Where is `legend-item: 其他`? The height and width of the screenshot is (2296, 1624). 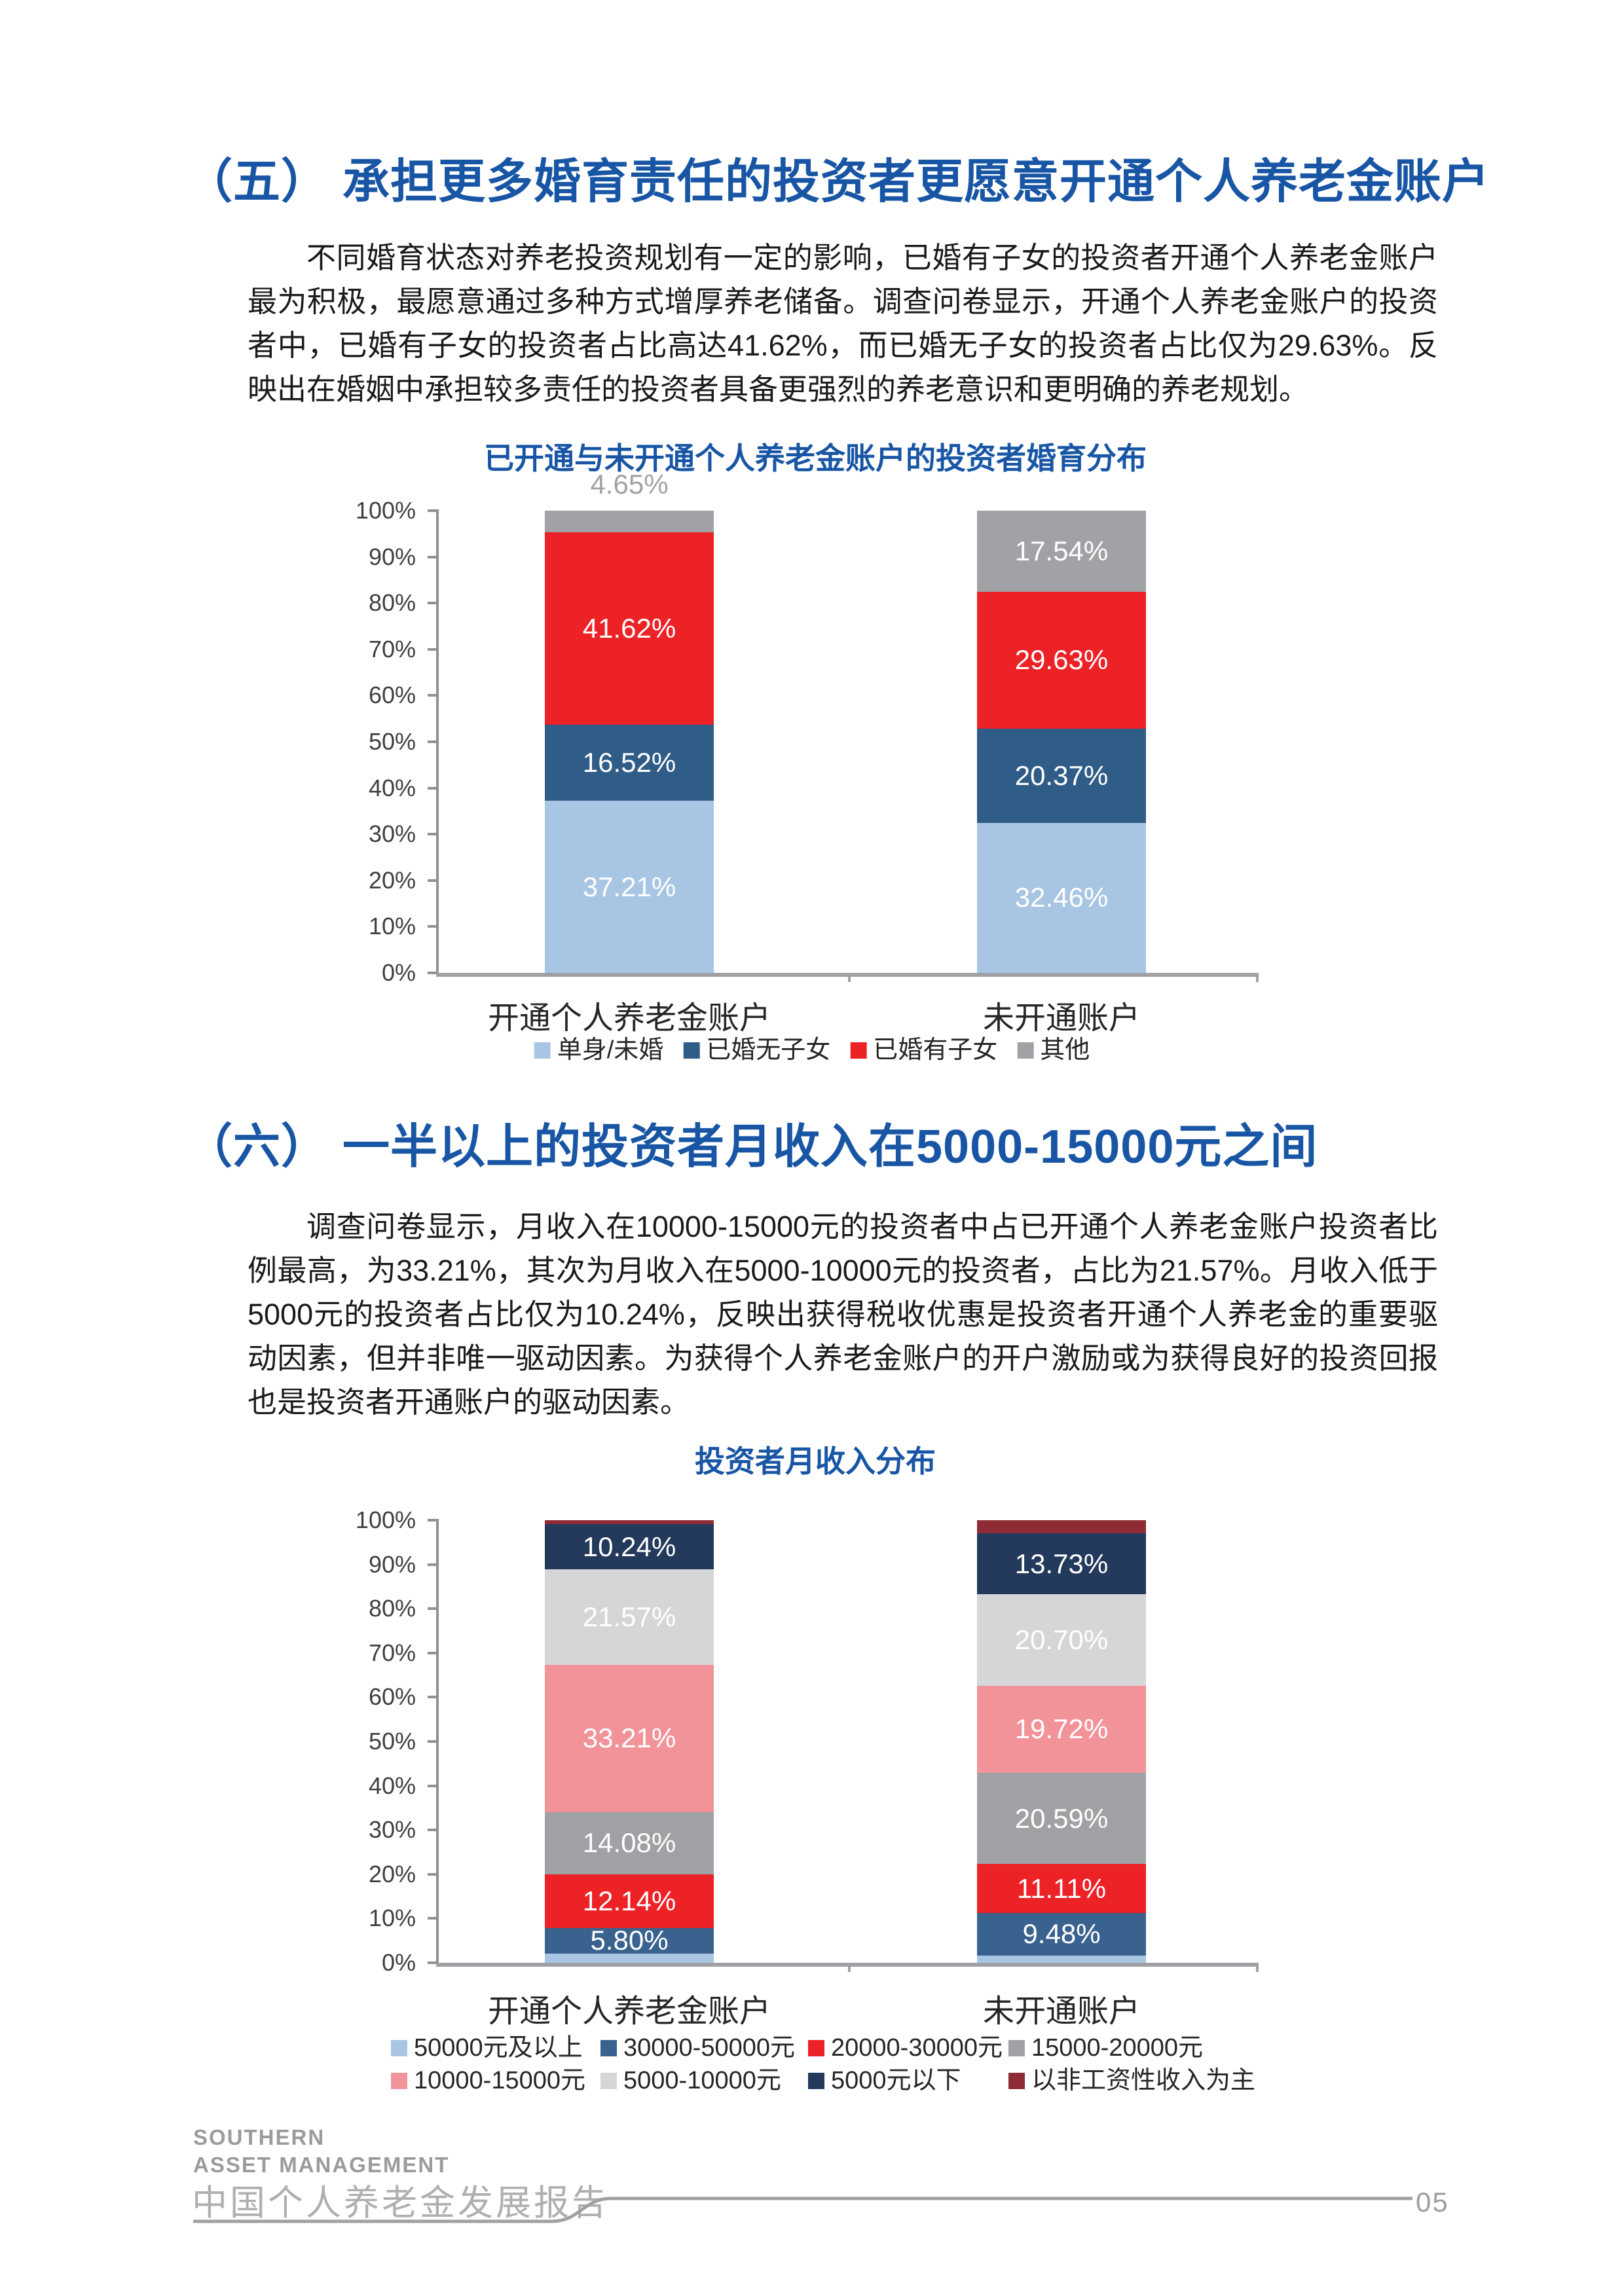
legend-item: 其他 is located at coordinates (1053, 1050).